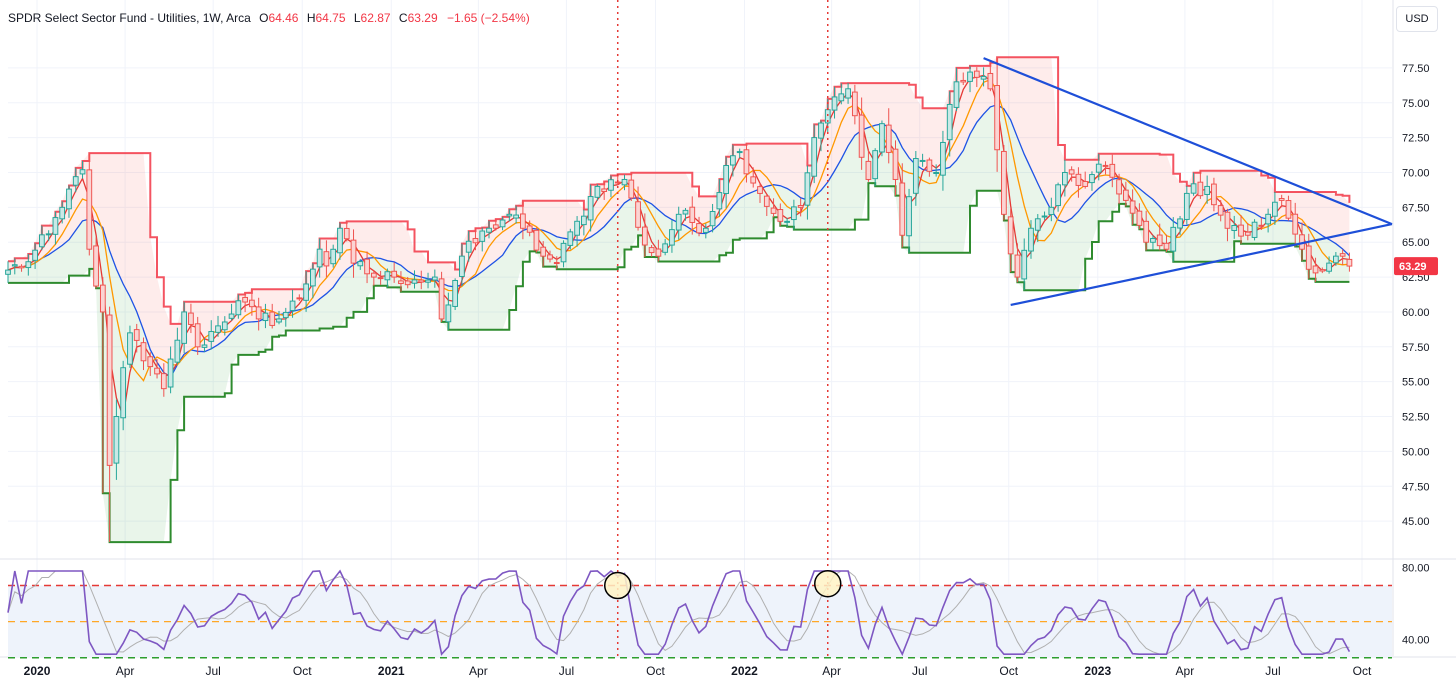 The width and height of the screenshot is (1456, 687). I want to click on rsi-axis-tick-label: 40.00, so click(1416, 641).